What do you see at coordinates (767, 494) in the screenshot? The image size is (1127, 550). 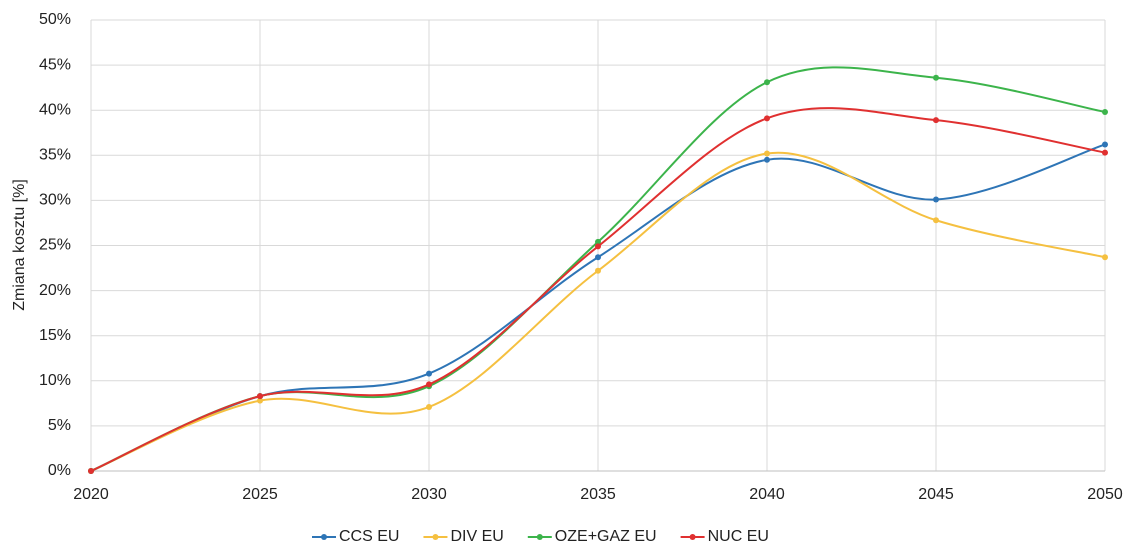 I see `x-tick-label: 2040` at bounding box center [767, 494].